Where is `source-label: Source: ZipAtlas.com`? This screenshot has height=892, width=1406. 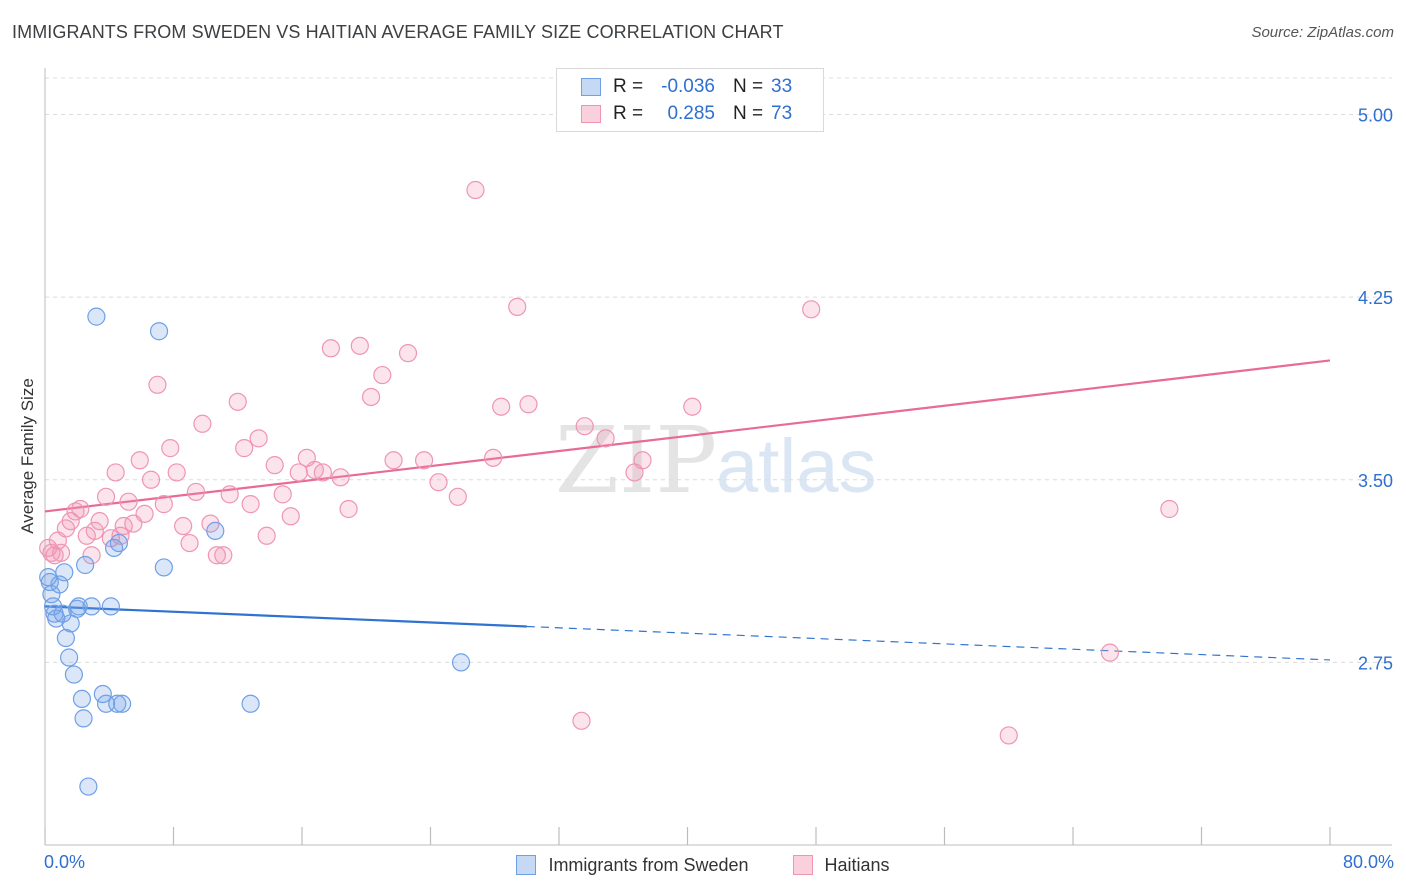 source-label: Source: ZipAtlas.com is located at coordinates (1322, 32).